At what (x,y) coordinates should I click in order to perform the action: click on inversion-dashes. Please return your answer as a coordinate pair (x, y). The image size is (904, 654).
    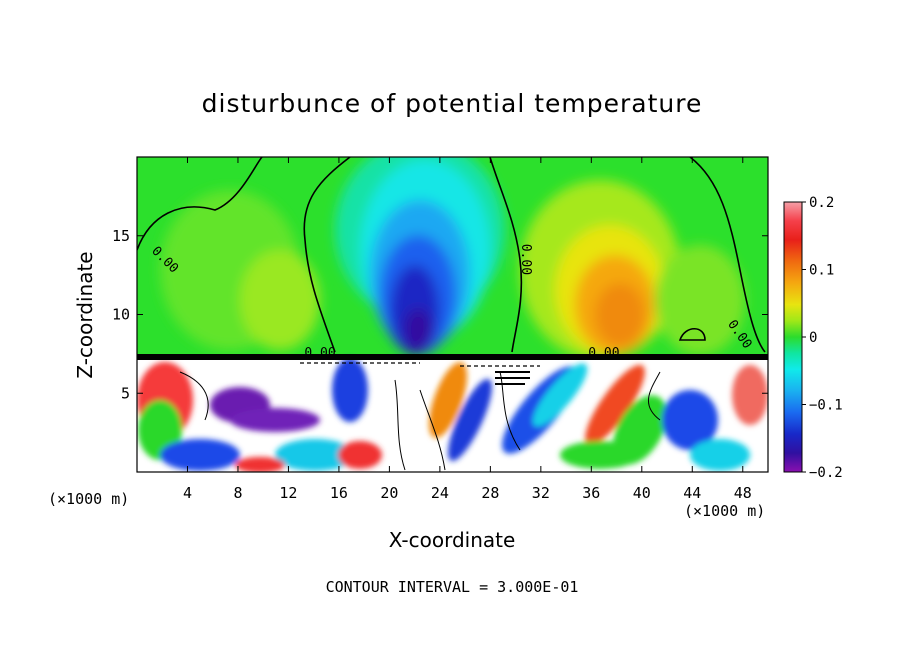
    Looking at the image, I should click on (420, 373).